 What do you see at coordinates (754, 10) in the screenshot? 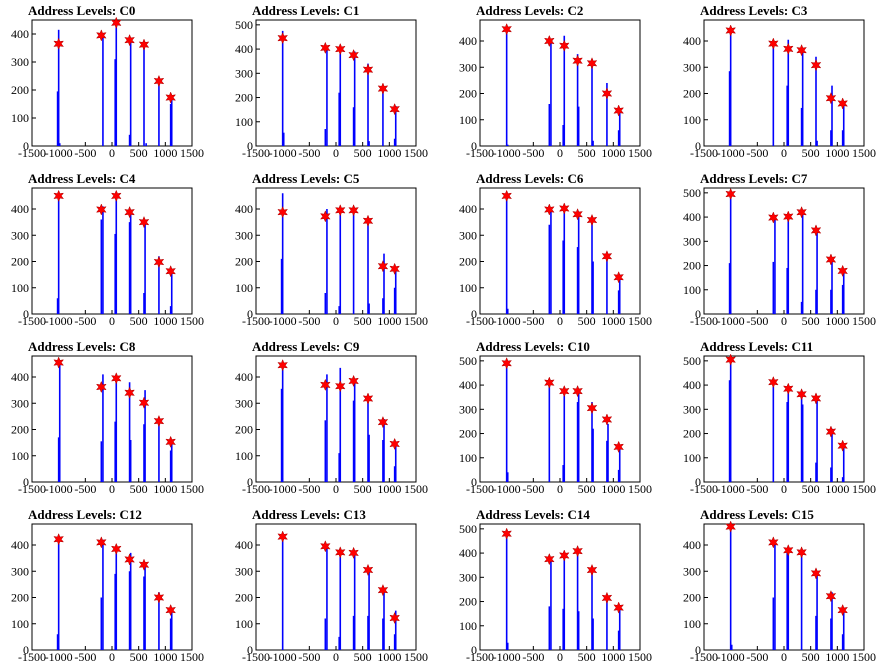
I see `chart-title: Address Levels: C3` at bounding box center [754, 10].